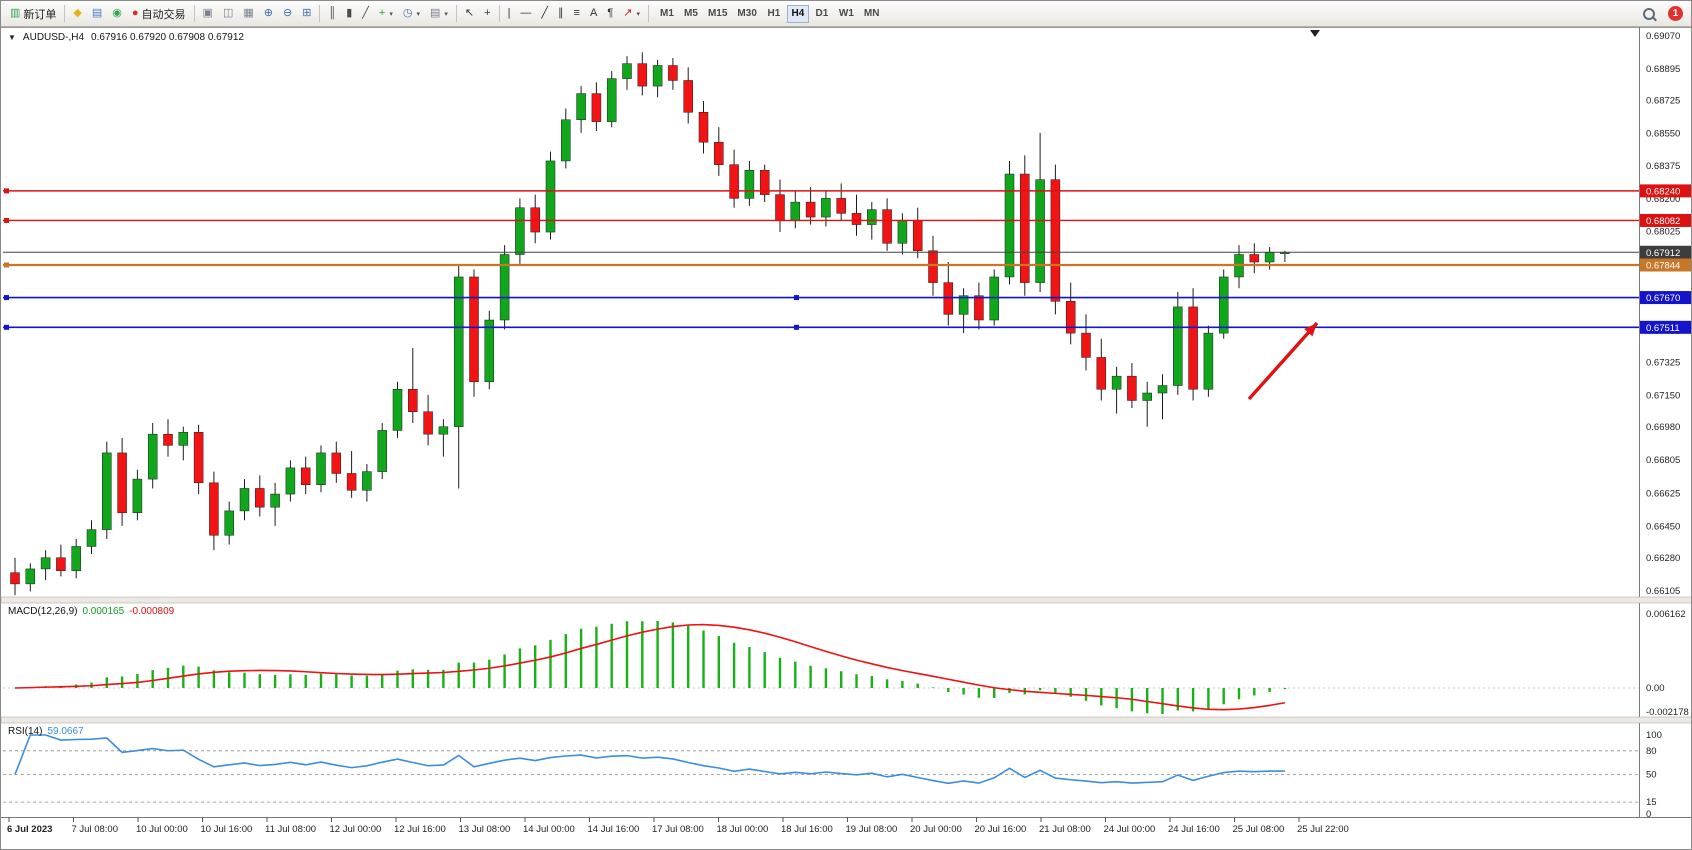  What do you see at coordinates (248, 14) in the screenshot?
I see `tile-vertical-button: ▦` at bounding box center [248, 14].